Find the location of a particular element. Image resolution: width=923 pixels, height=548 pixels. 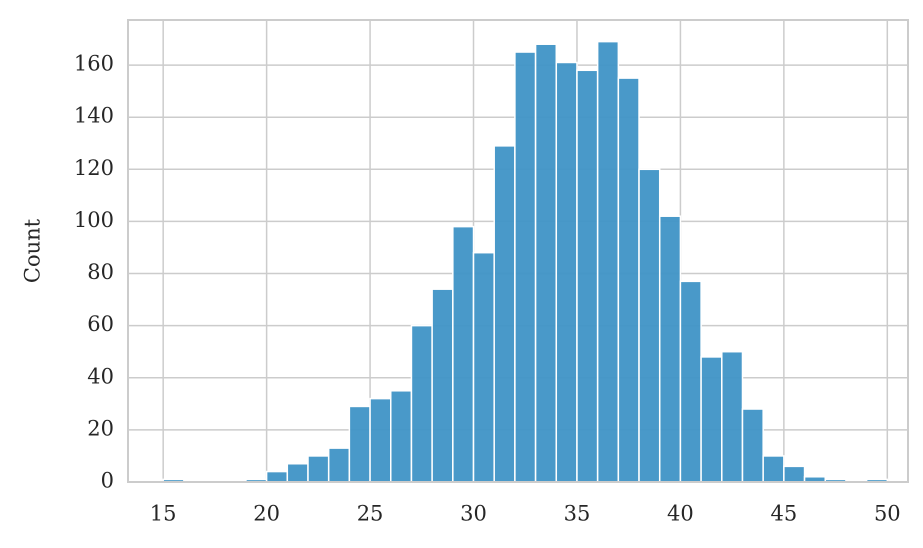

y-tick-label: 20 is located at coordinates (100, 428).